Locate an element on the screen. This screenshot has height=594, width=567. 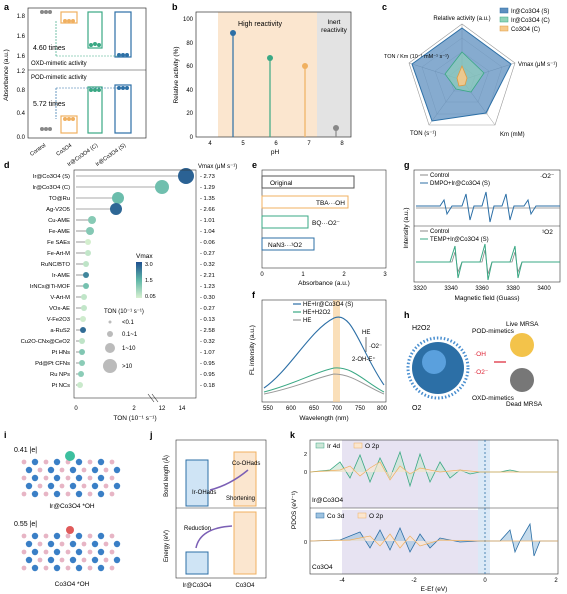
g-top-signal is located at coordinates (488, 207).